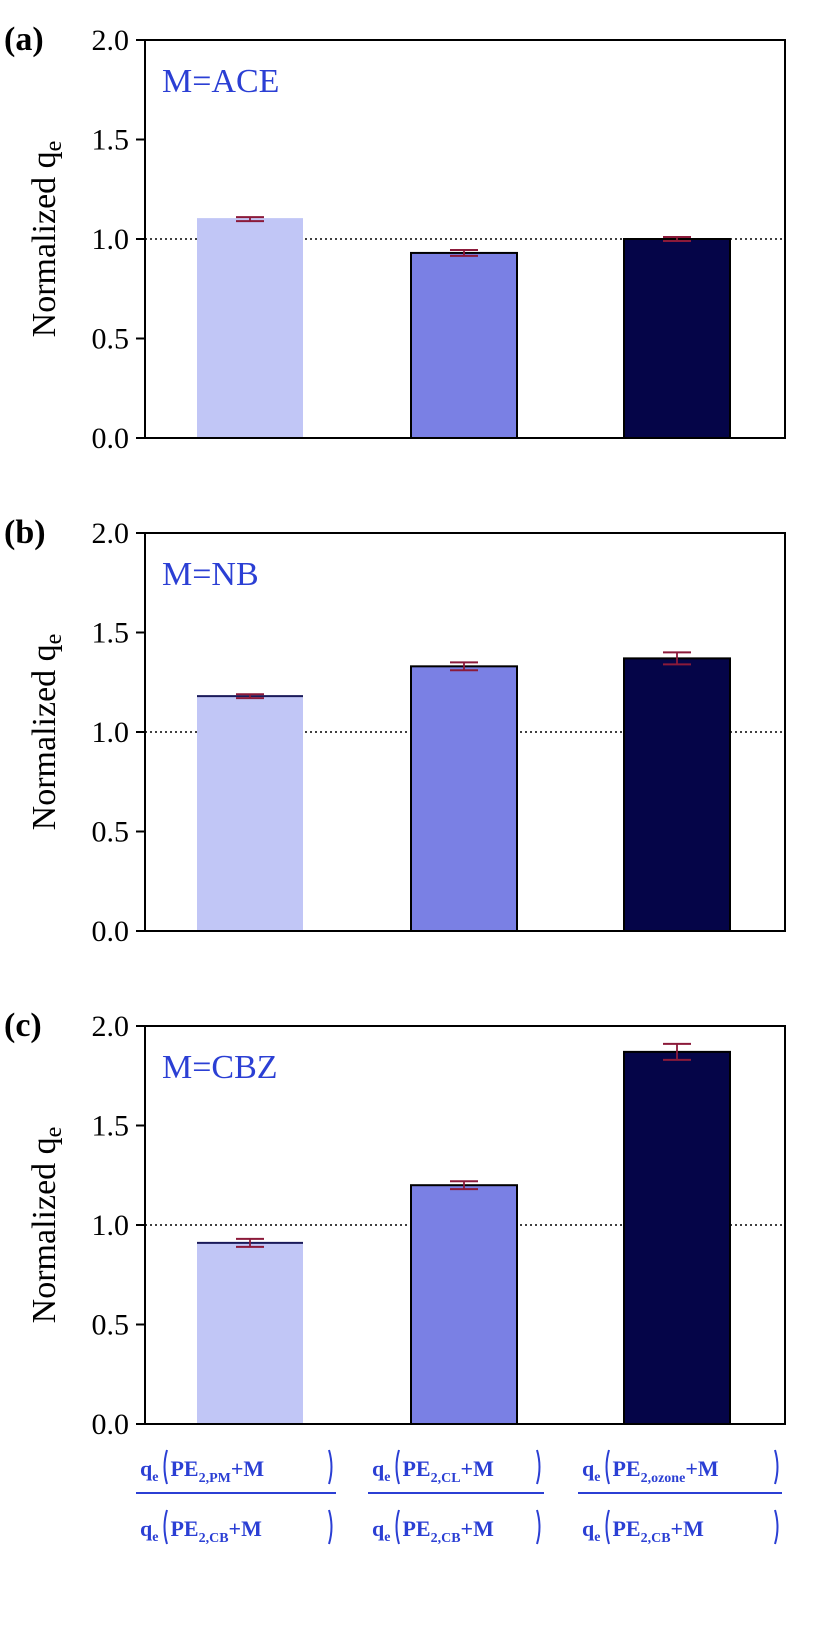 The height and width of the screenshot is (1636, 827). What do you see at coordinates (433, 1471) in the screenshot?
I see `fraction-term: qe PE2,CL+M` at bounding box center [433, 1471].